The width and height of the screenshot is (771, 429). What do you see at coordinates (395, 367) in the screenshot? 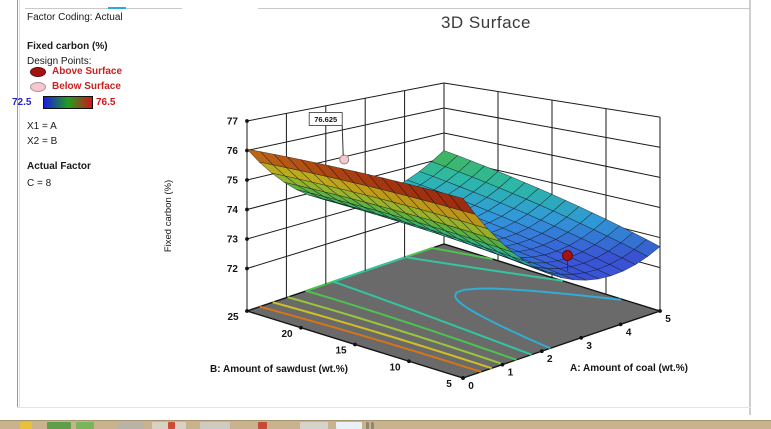
I see `svg-text: 10` at bounding box center [395, 367].